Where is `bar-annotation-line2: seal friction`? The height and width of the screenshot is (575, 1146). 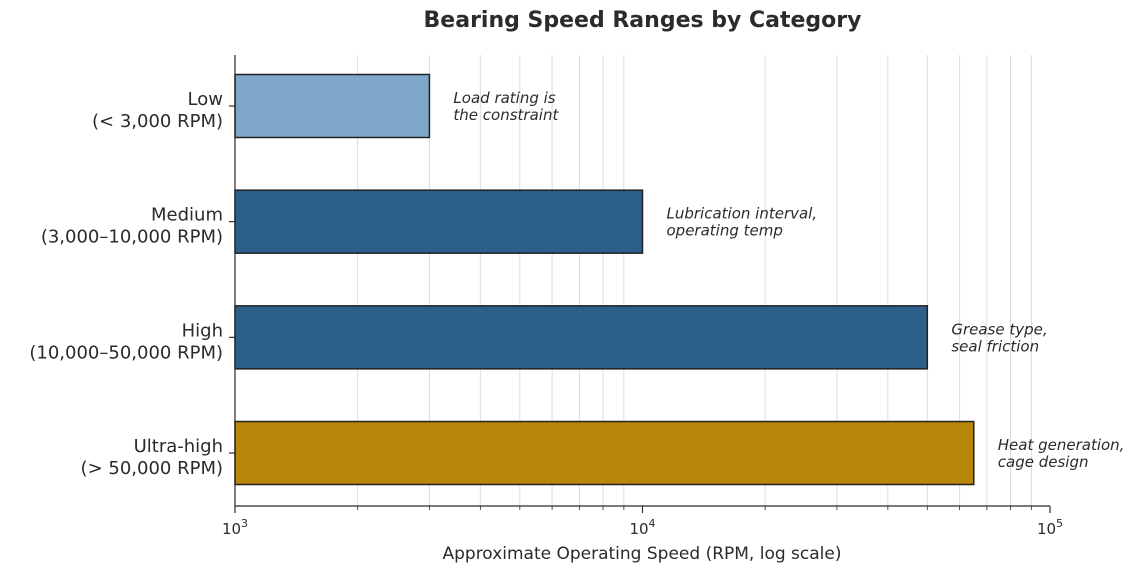 bar-annotation-line2: seal friction is located at coordinates (995, 346).